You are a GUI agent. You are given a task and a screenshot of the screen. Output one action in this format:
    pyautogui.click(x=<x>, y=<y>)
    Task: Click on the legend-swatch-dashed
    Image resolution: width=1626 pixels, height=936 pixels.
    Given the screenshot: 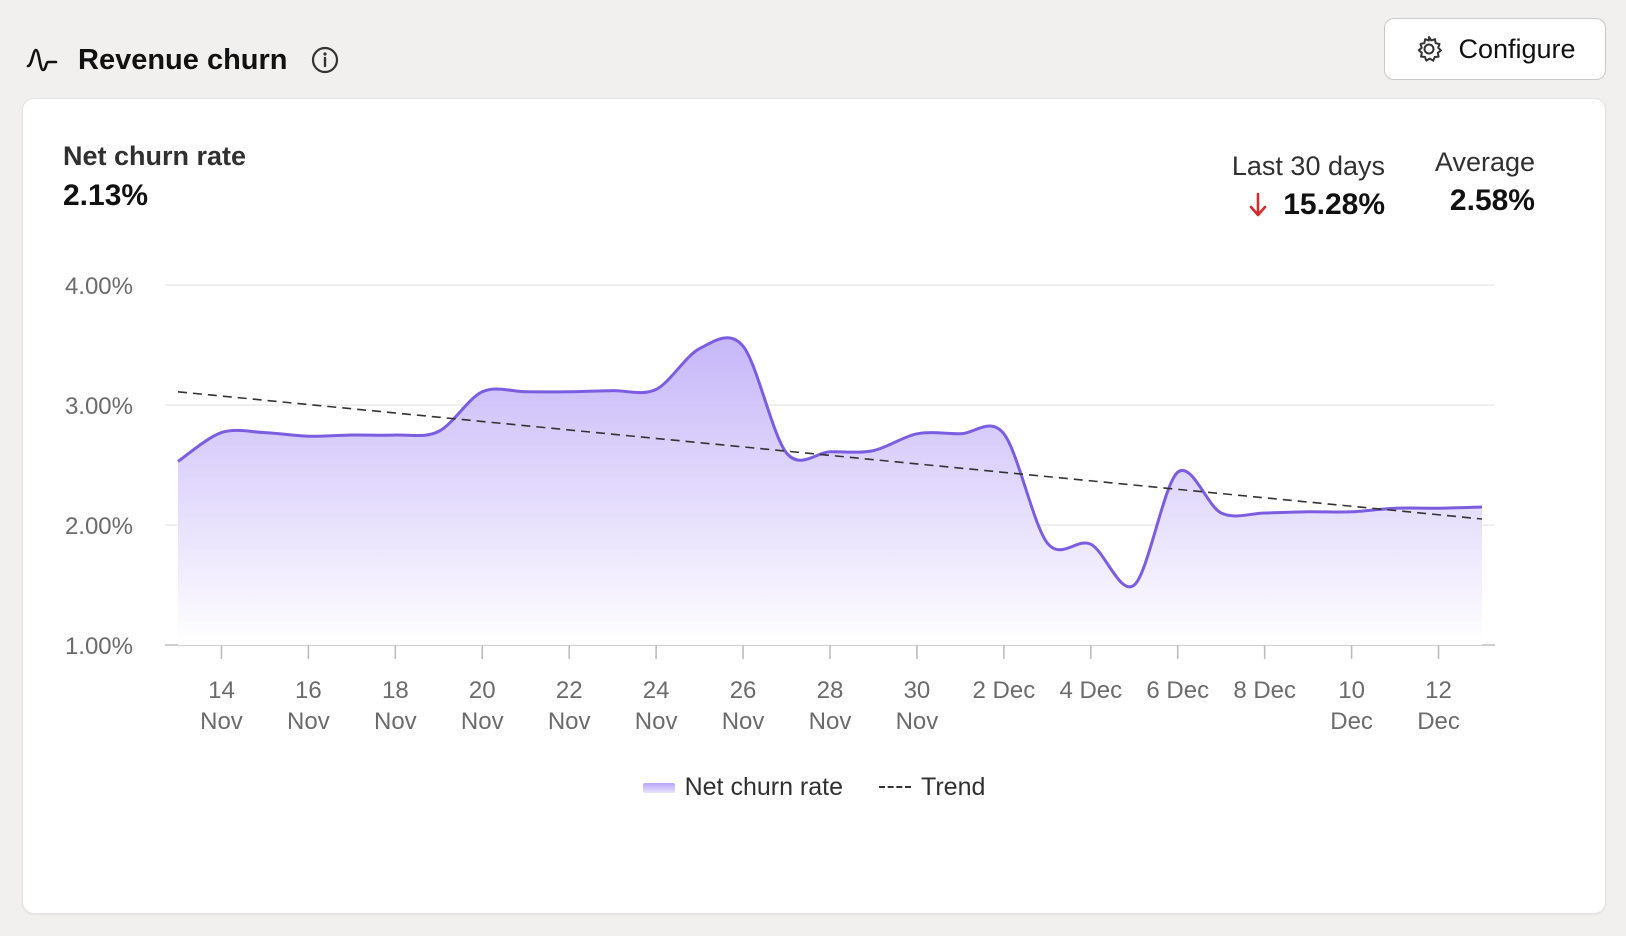 What is the action you would take?
    pyautogui.click(x=895, y=787)
    